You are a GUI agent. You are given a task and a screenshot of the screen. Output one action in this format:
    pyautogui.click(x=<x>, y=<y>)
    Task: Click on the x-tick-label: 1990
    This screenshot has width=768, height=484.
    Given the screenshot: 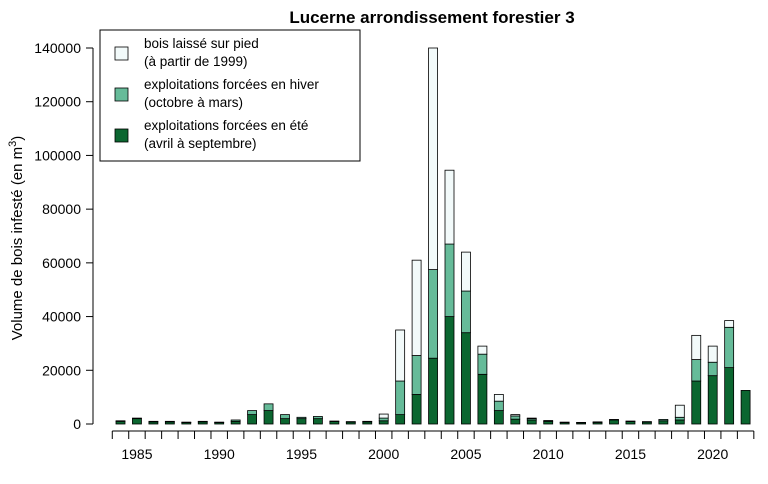 What is the action you would take?
    pyautogui.click(x=219, y=454)
    